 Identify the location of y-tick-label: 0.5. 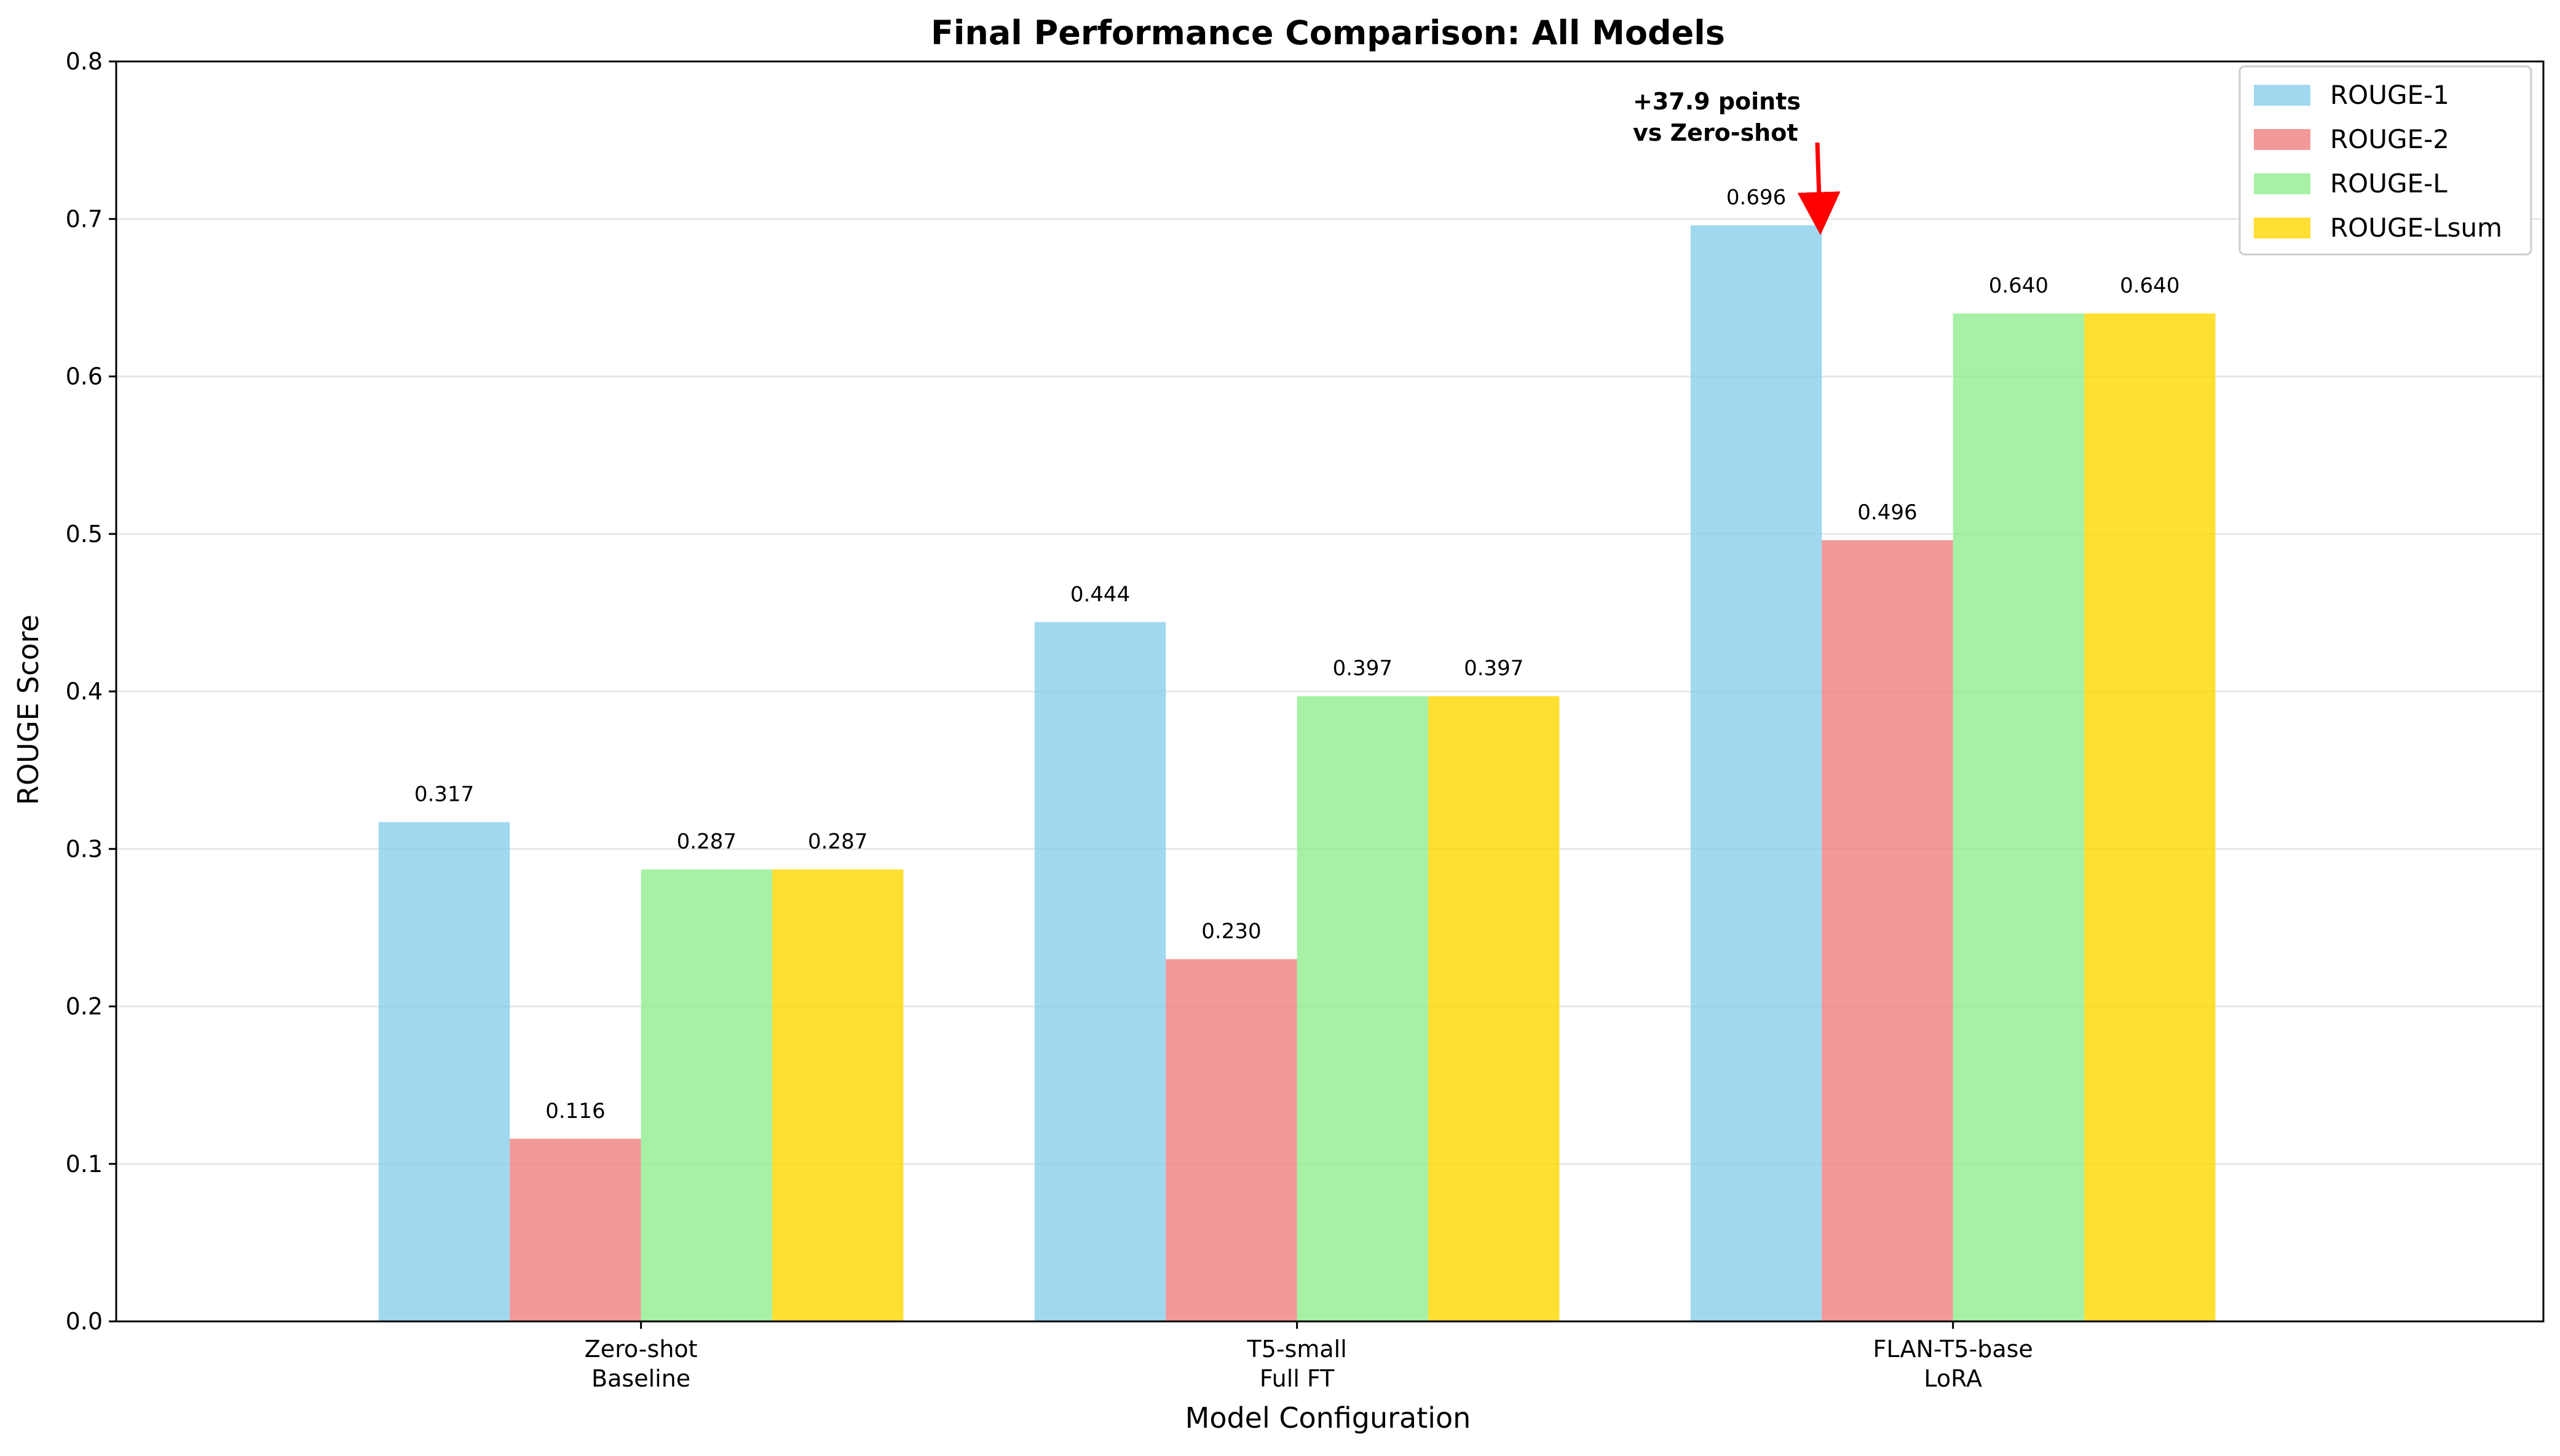
(84, 534).